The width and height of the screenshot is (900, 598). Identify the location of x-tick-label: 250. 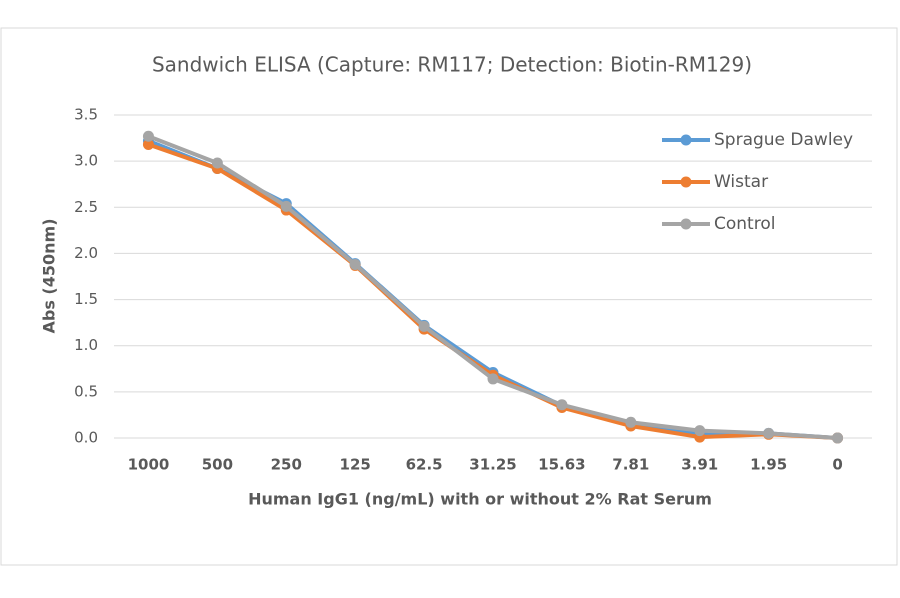
(286, 465).